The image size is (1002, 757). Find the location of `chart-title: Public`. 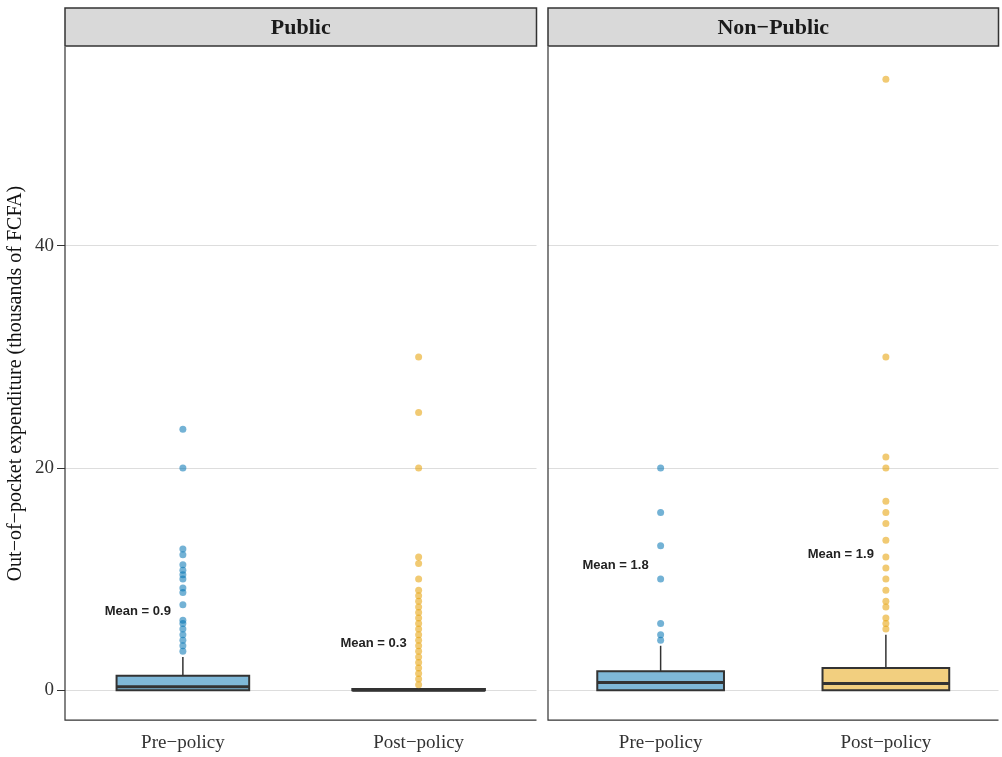

chart-title: Public is located at coordinates (300, 26).